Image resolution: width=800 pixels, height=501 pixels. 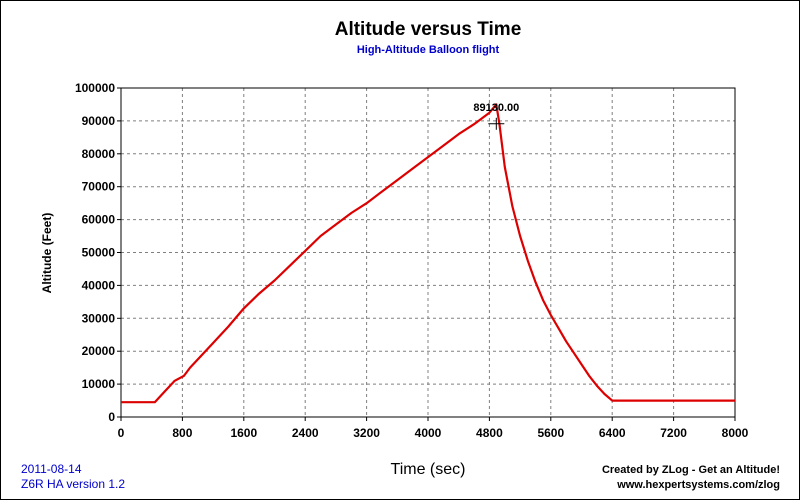 What do you see at coordinates (99, 154) in the screenshot?
I see `y-tick-label: 80000` at bounding box center [99, 154].